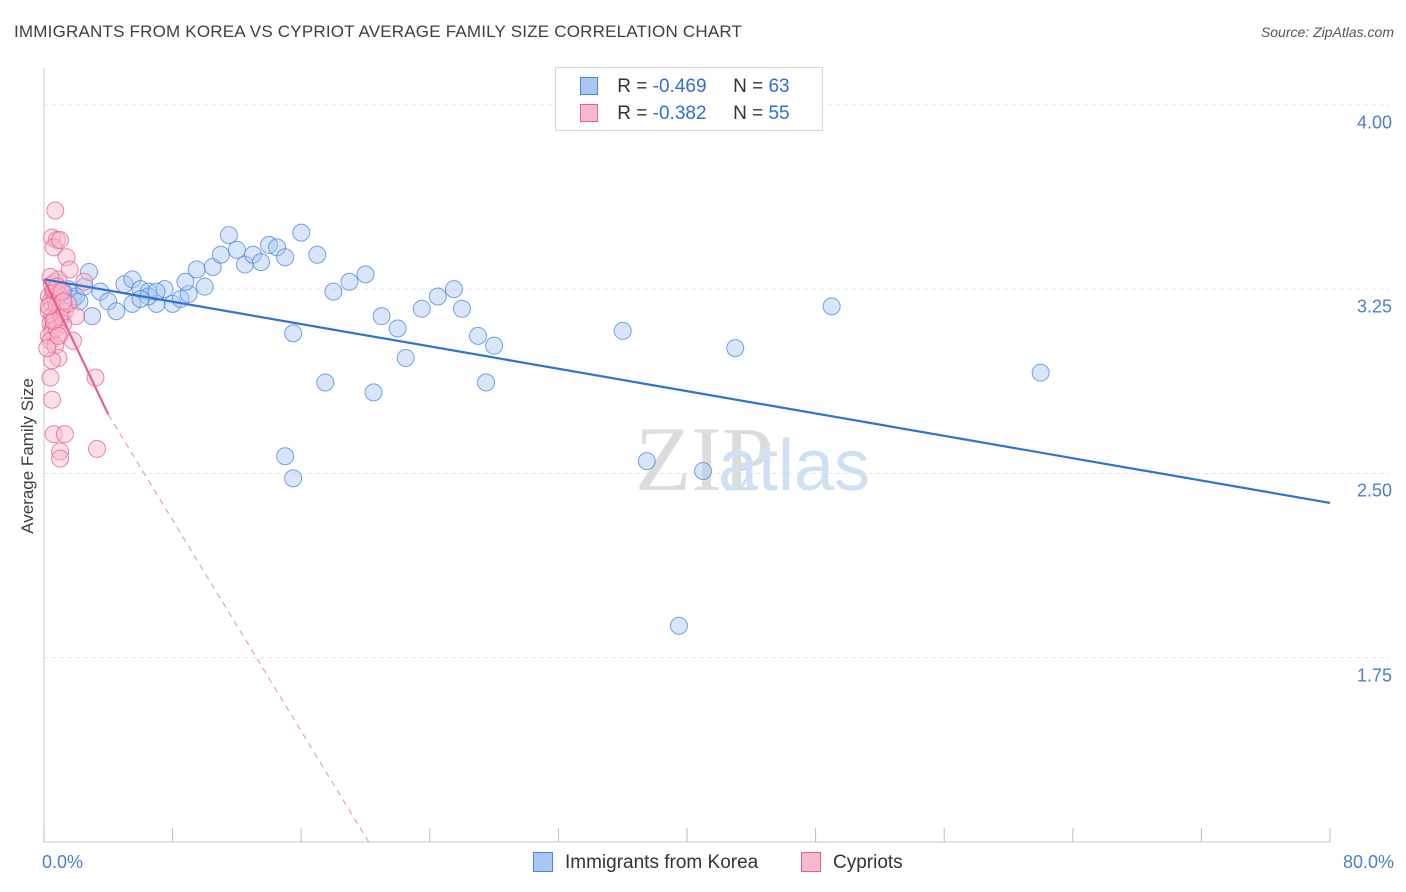 This screenshot has height=892, width=1406. Describe the element at coordinates (1374, 306) in the screenshot. I see `y-tick-label: 3.25` at that location.